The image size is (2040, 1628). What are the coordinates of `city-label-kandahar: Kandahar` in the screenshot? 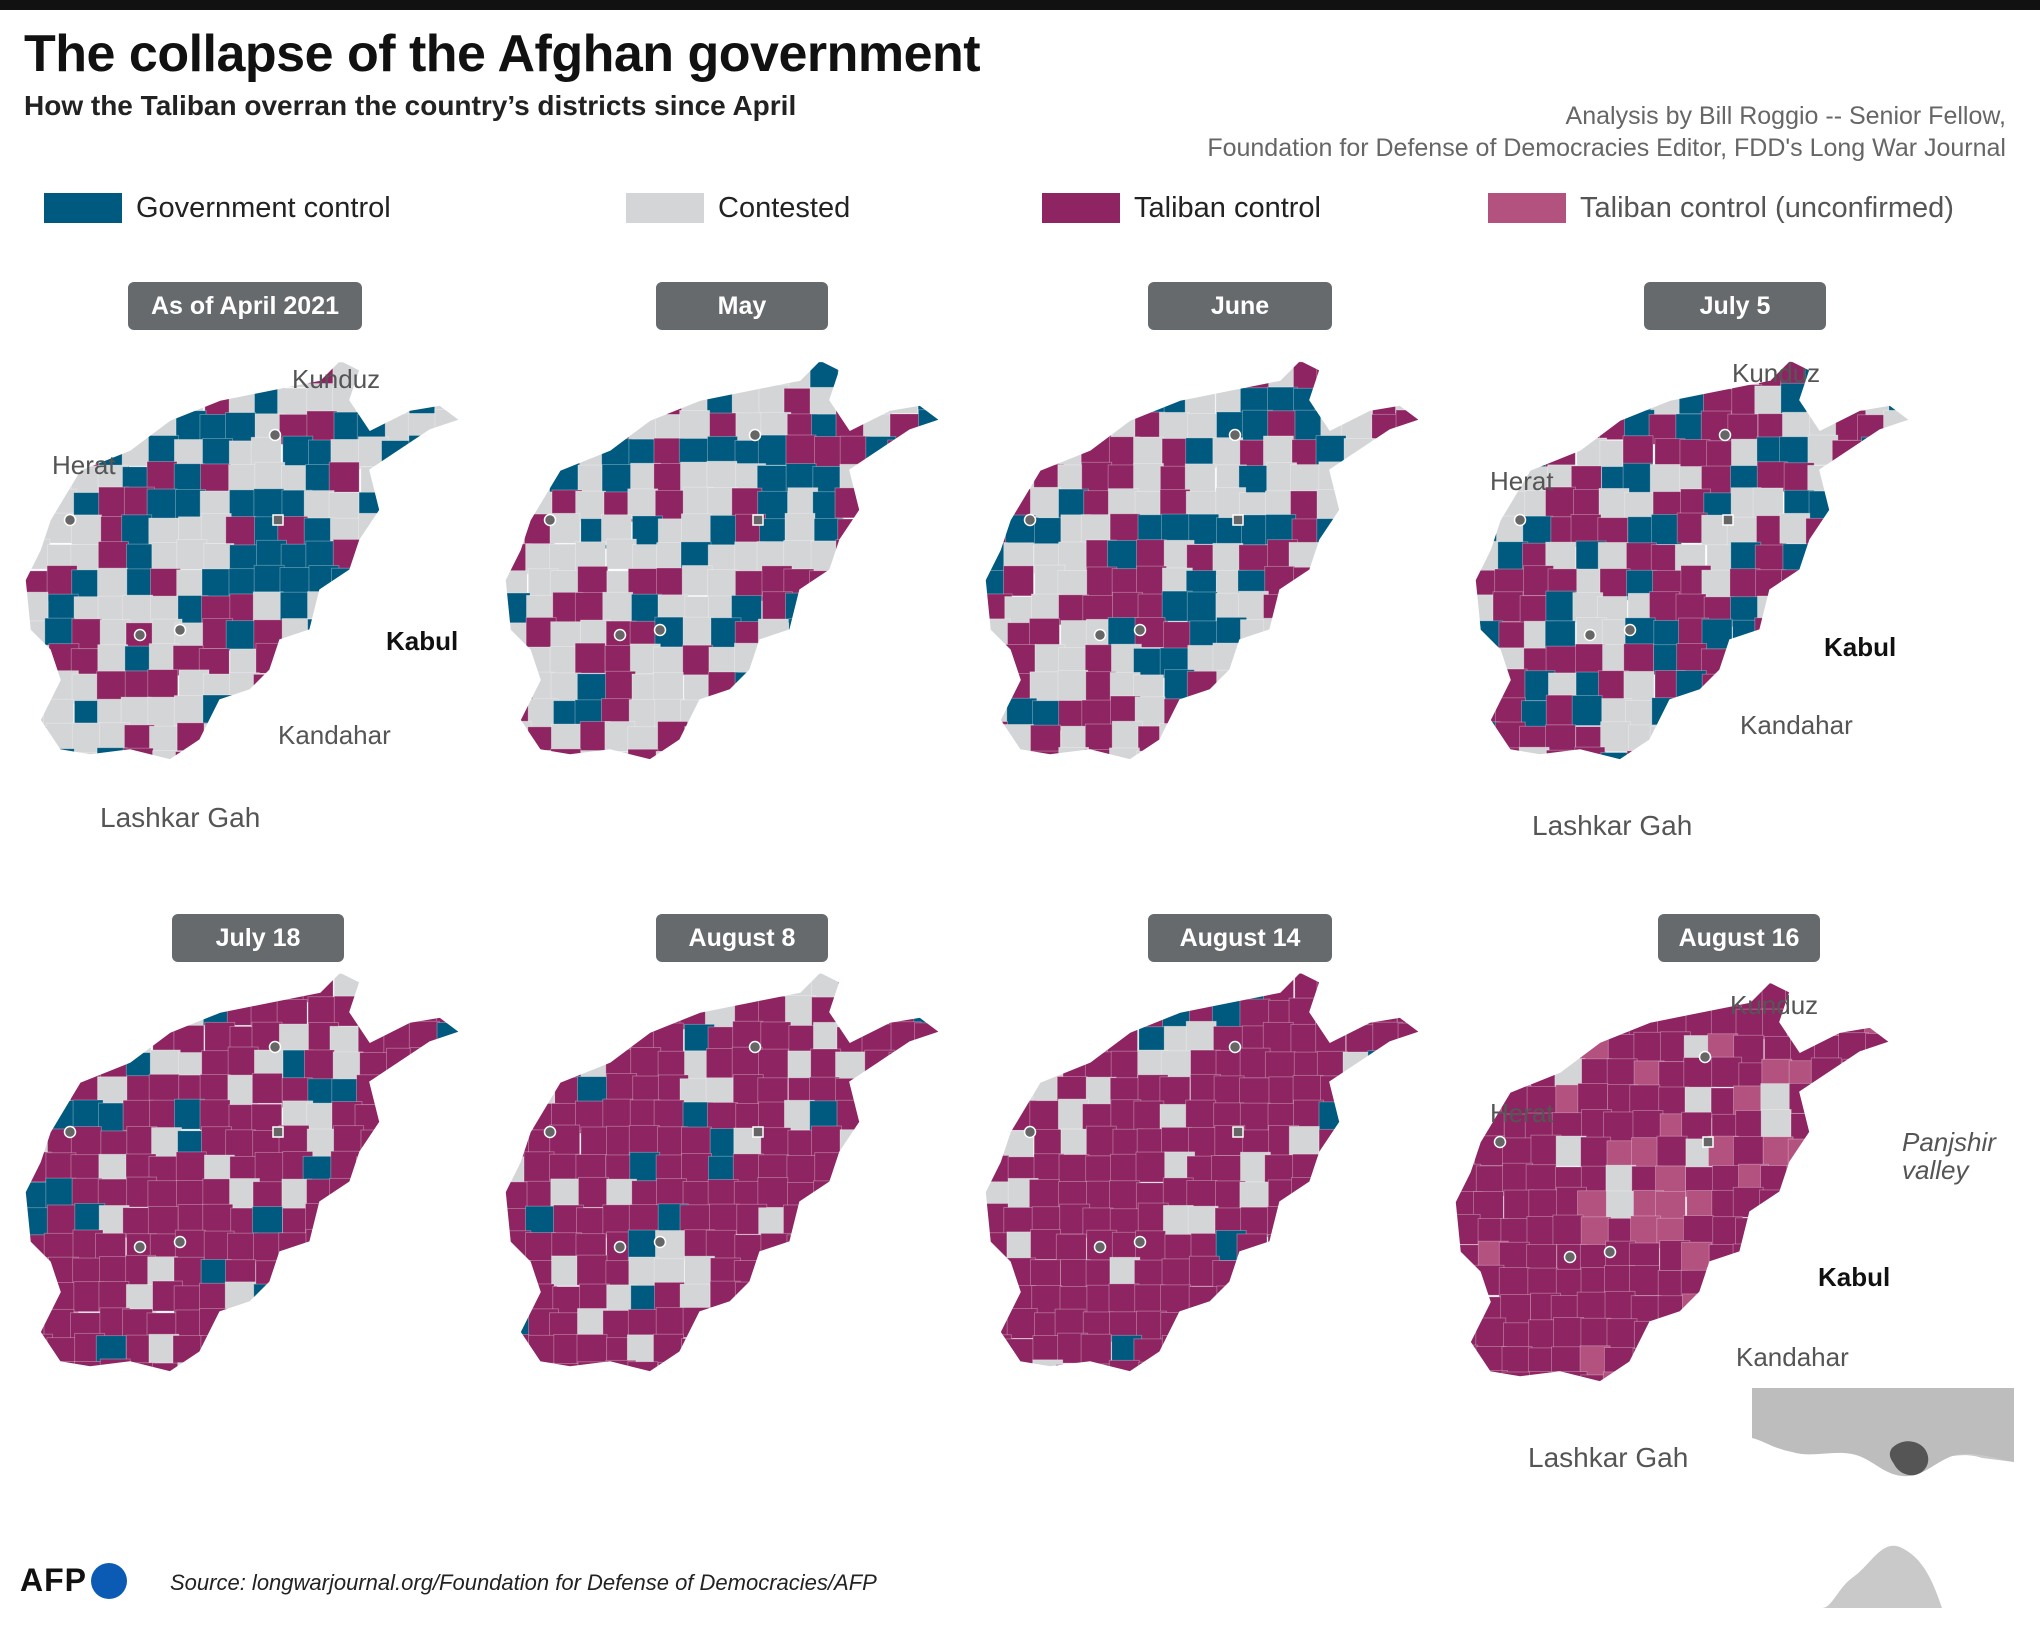 It's located at (334, 735).